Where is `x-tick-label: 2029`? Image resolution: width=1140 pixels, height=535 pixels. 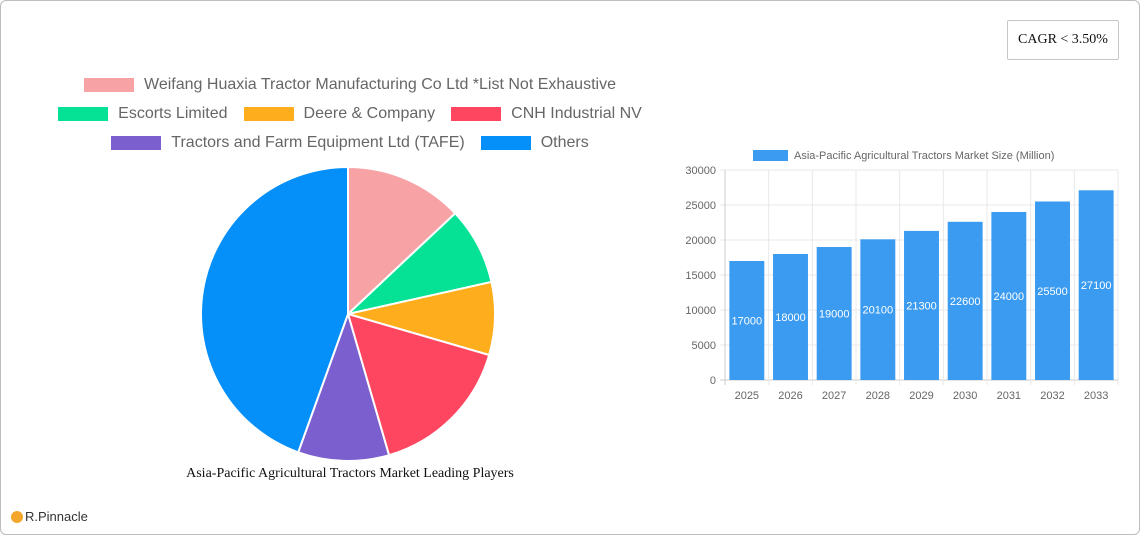 x-tick-label: 2029 is located at coordinates (921, 396).